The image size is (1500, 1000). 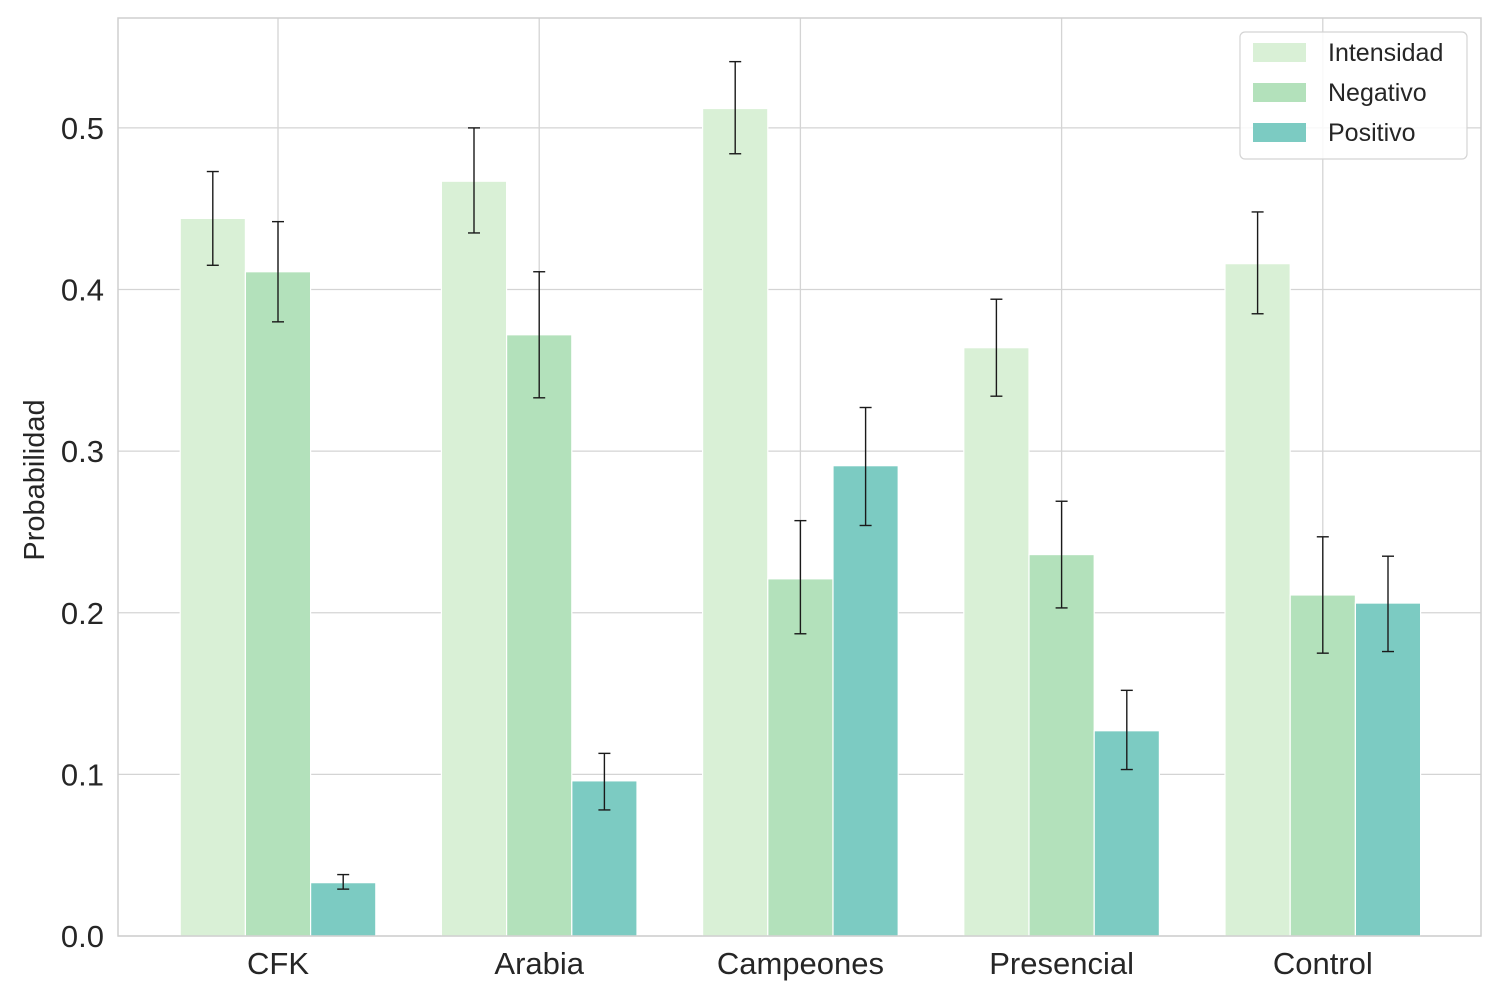 What do you see at coordinates (82, 451) in the screenshot?
I see `y-tick-label: 0.3` at bounding box center [82, 451].